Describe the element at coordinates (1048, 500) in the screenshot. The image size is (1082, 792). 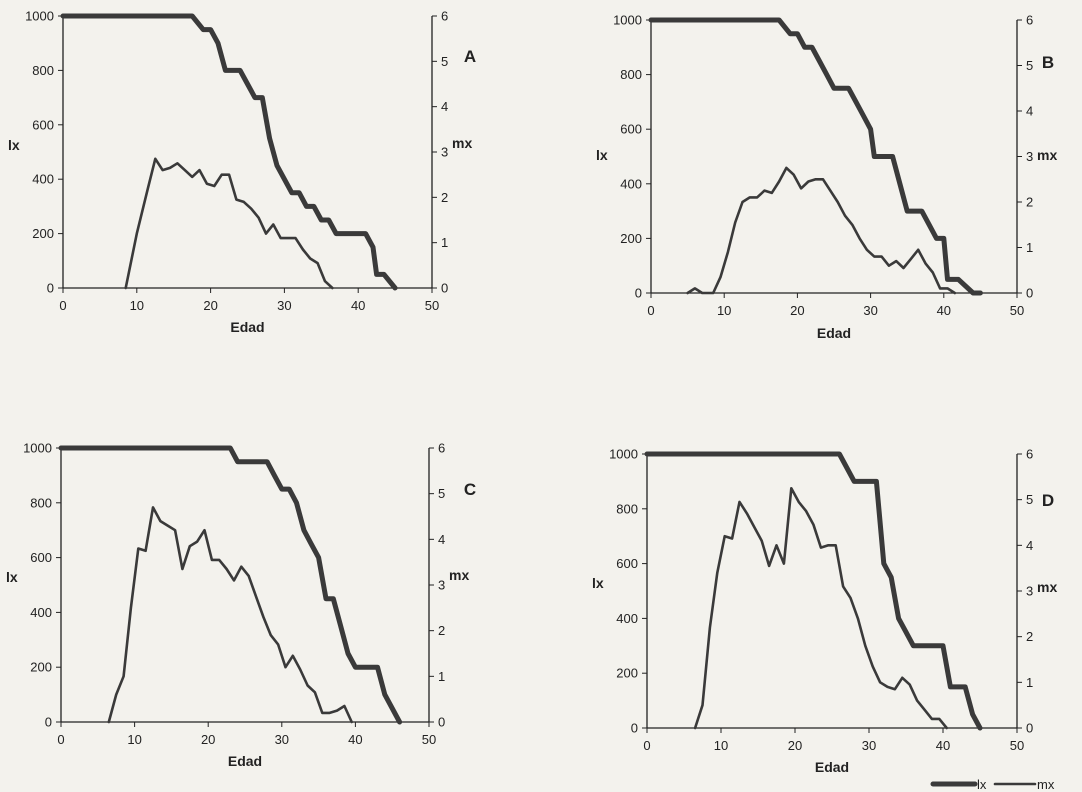
I see `panel-label: D` at that location.